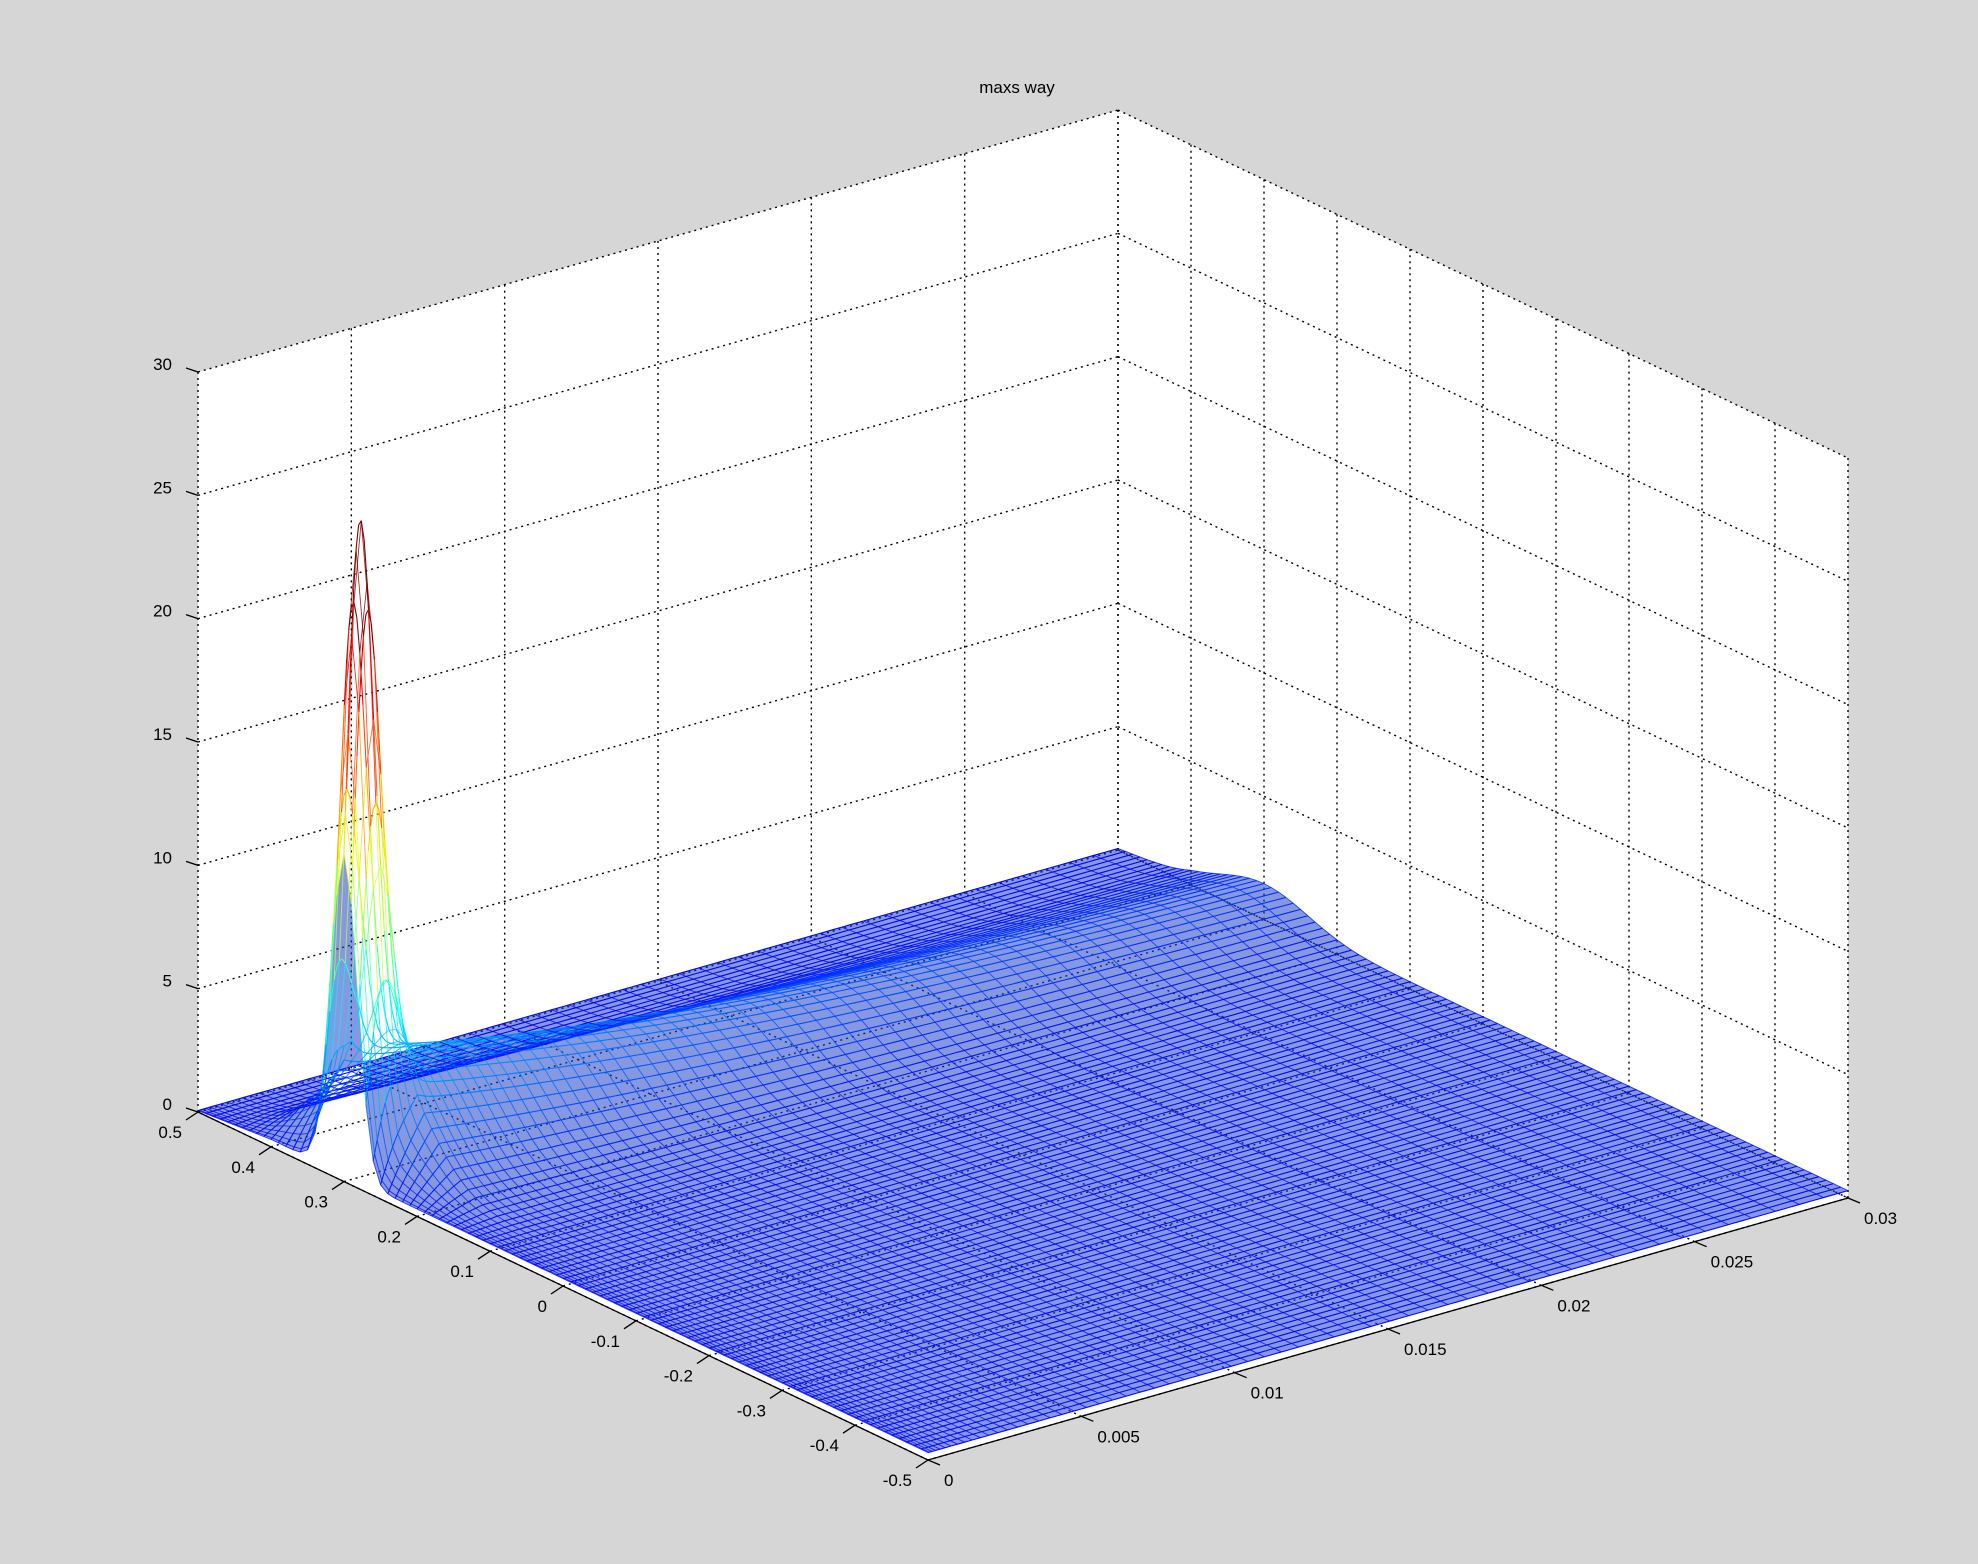  What do you see at coordinates (1483, 777) in the screenshot?
I see `grid-line-z-side` at bounding box center [1483, 777].